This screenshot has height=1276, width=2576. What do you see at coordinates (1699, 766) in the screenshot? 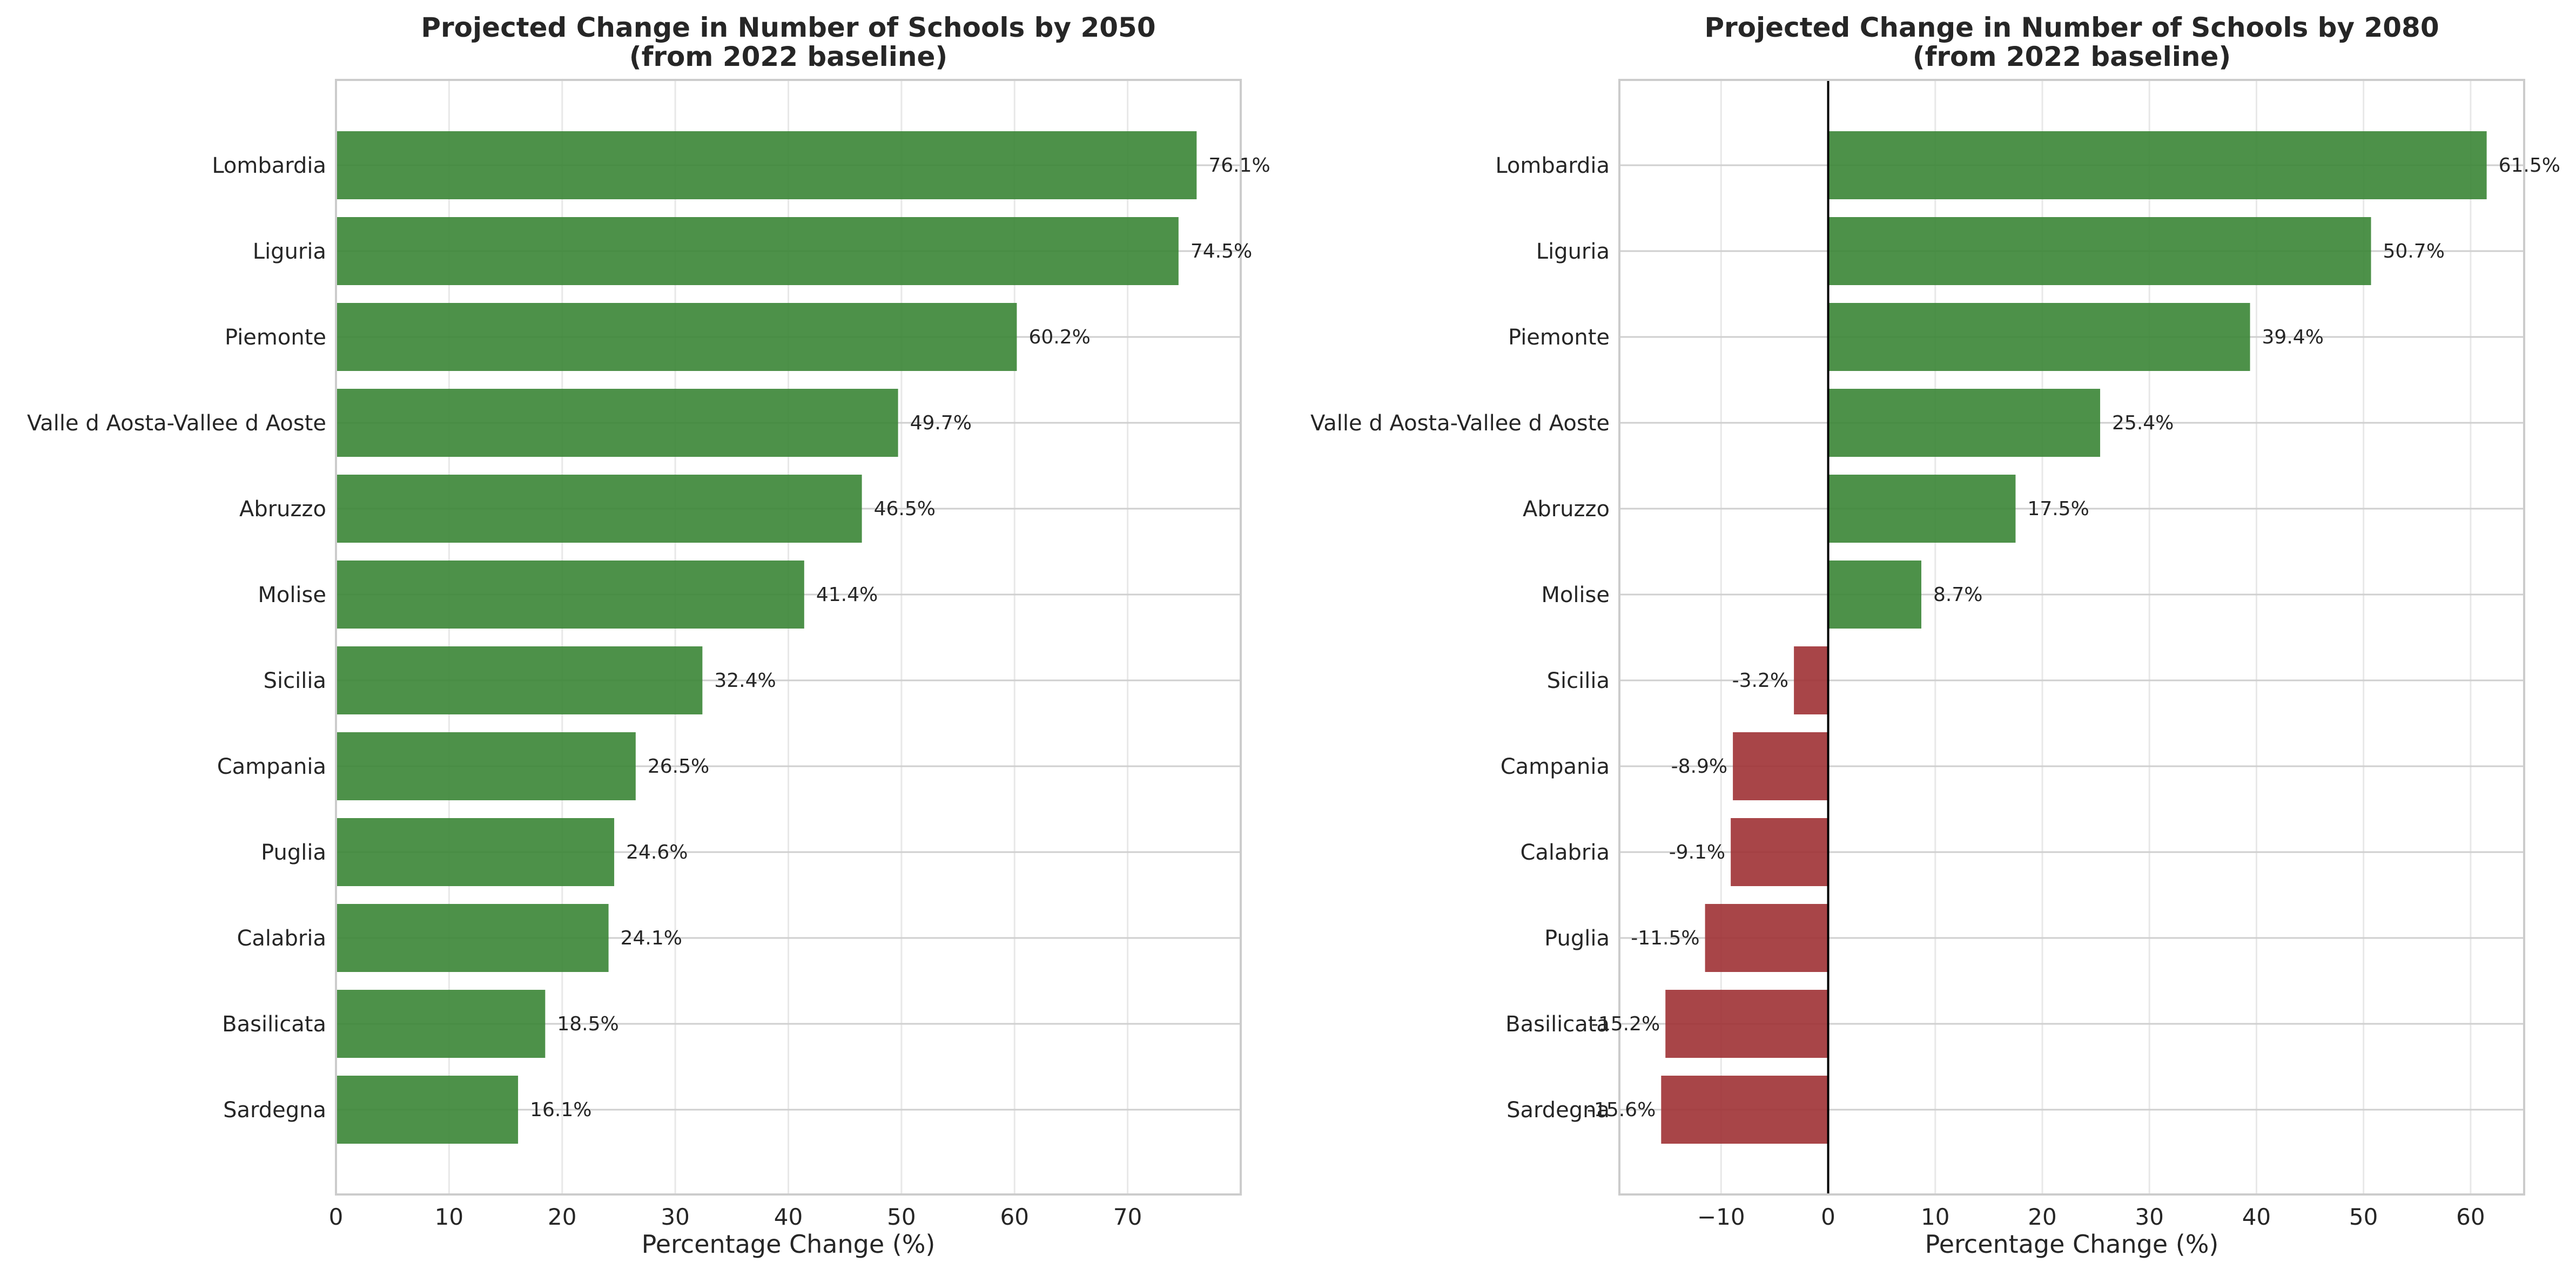
I see `data-label: -8.9%` at bounding box center [1699, 766].